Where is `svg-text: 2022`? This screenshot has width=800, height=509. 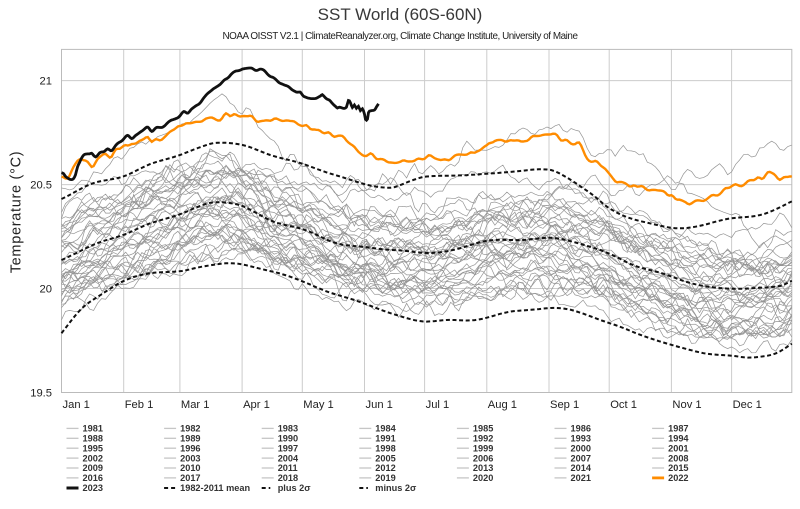 svg-text: 2022 is located at coordinates (678, 478).